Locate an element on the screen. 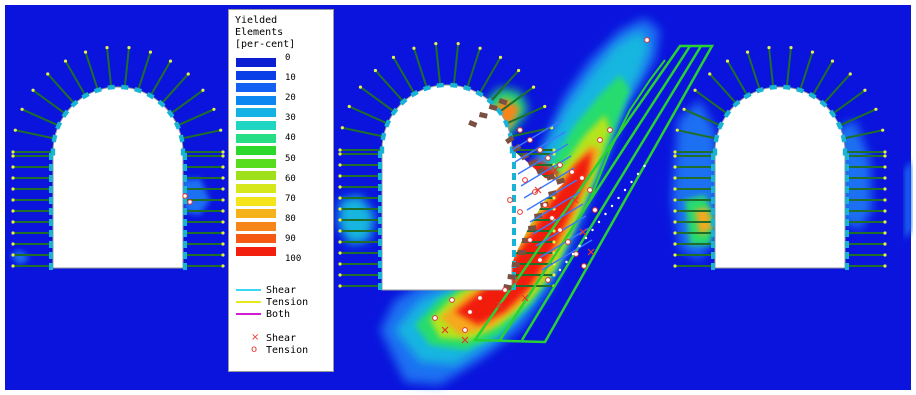  legend-line-swatch is located at coordinates (248, 314).